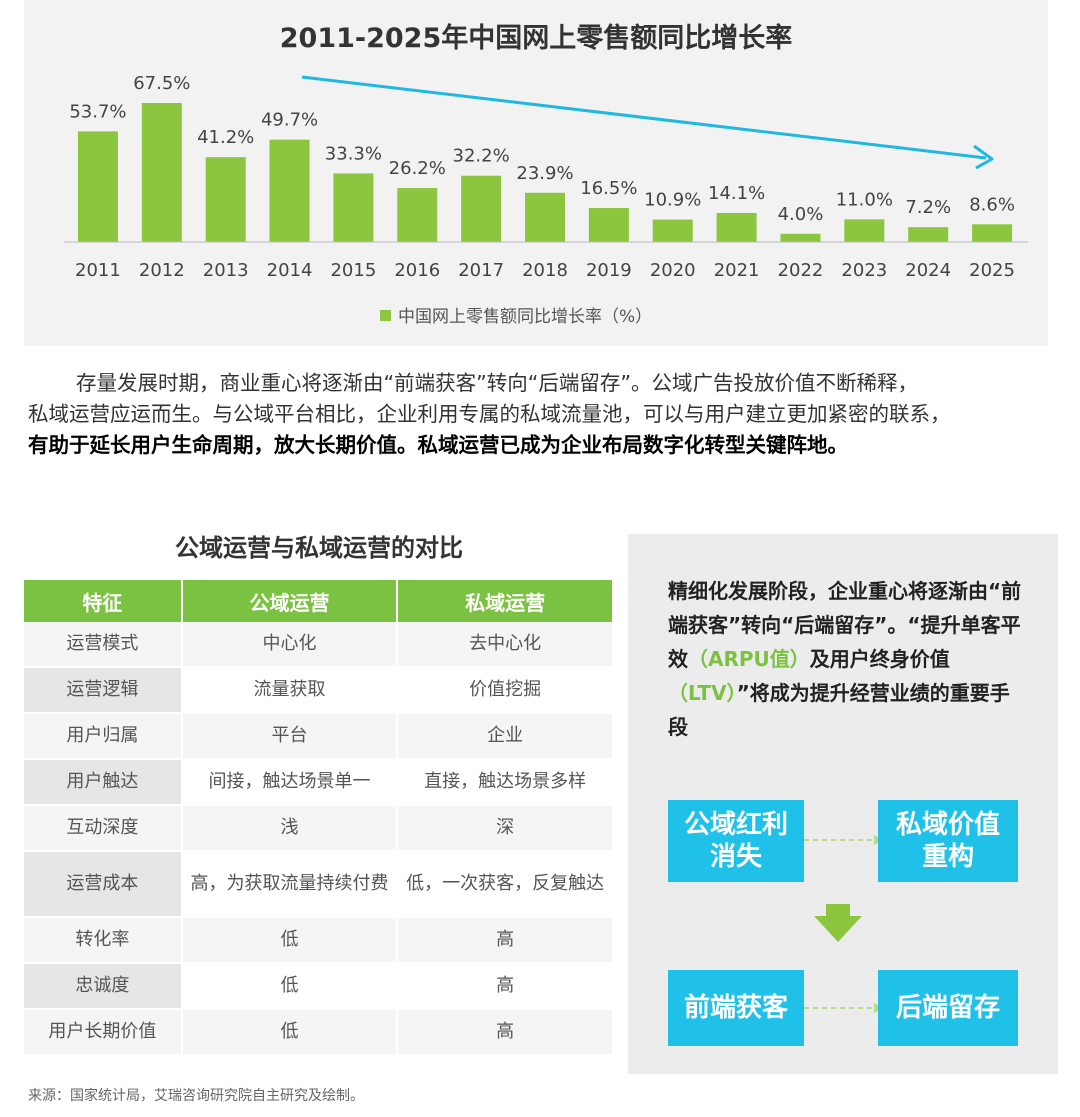 The height and width of the screenshot is (1117, 1080). What do you see at coordinates (385, 315) in the screenshot?
I see `legend-swatch` at bounding box center [385, 315].